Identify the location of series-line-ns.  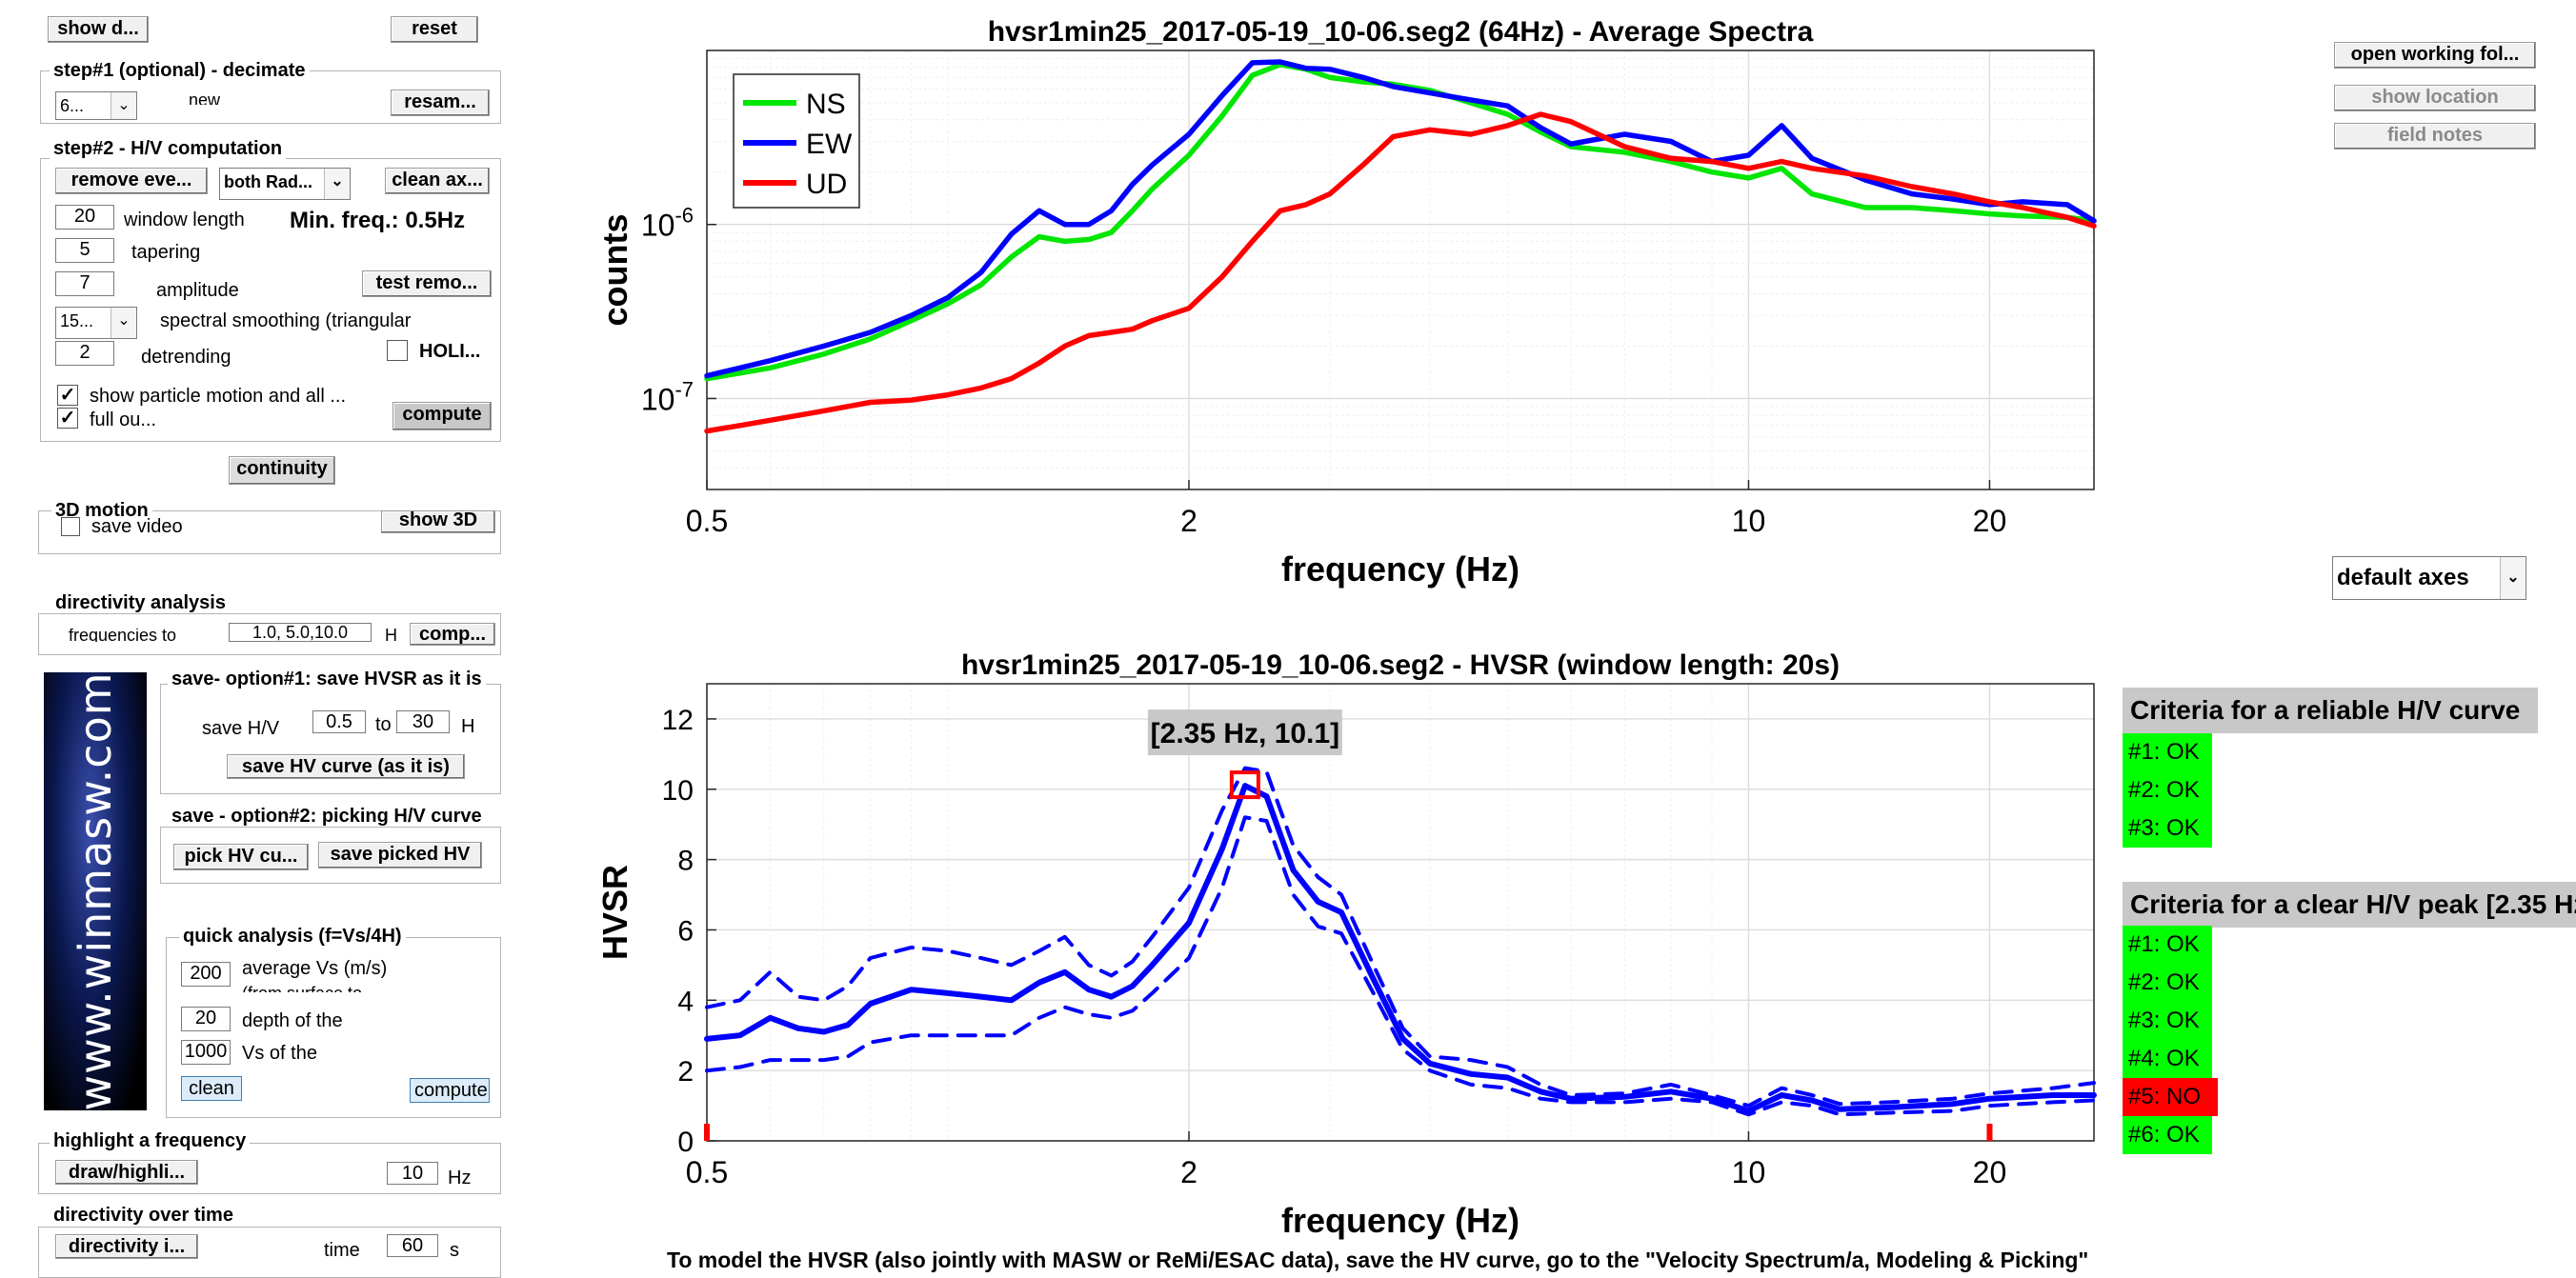
(1401, 222).